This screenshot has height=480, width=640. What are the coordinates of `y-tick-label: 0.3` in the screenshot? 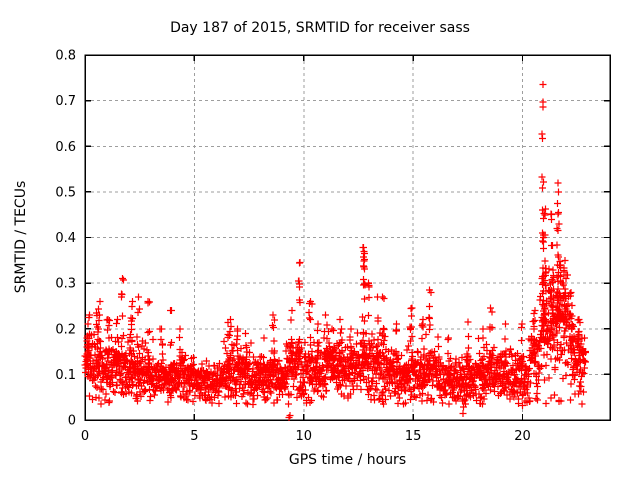 It's located at (65, 284).